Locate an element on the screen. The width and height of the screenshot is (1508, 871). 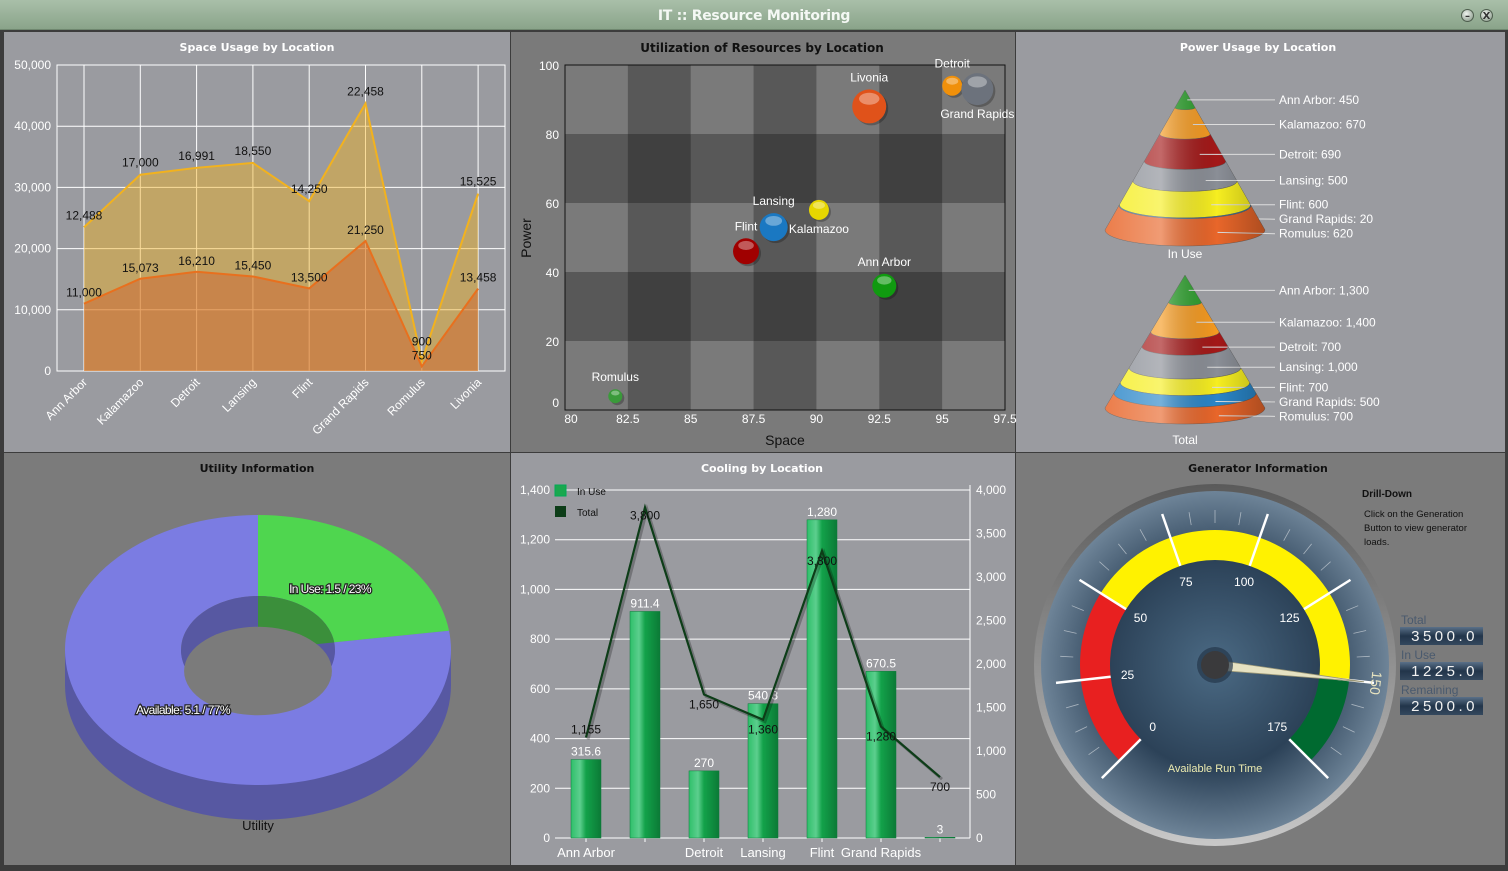
generator-gauge: 0 25 50 75 100 125 175 150 Available Run Time is located at coordinates (1215, 665).